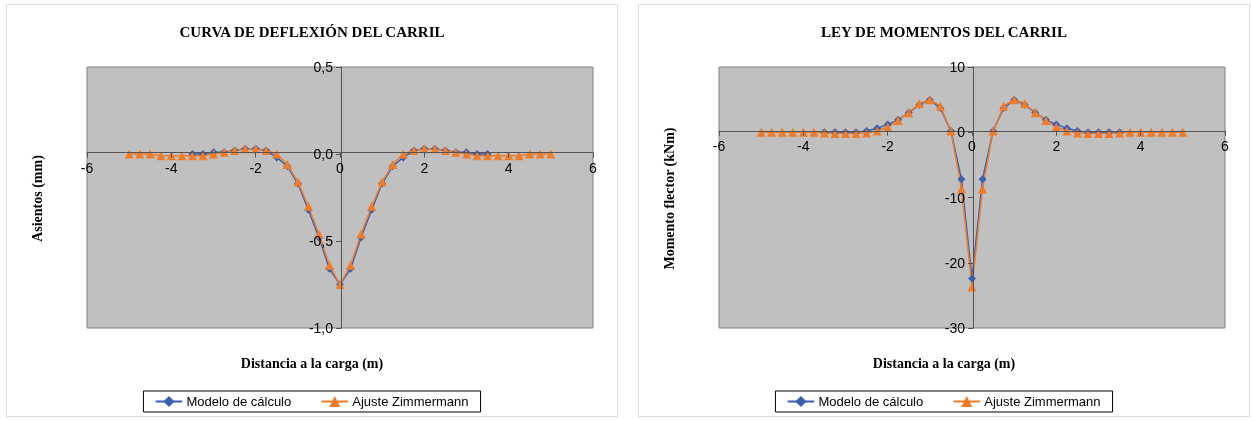 The image size is (1252, 421). I want to click on y-tick-label: -0,5, so click(321, 241).